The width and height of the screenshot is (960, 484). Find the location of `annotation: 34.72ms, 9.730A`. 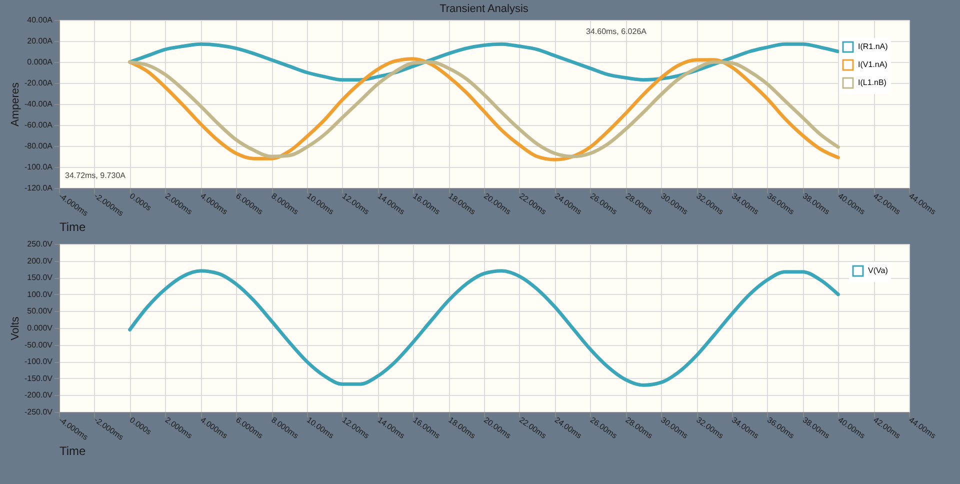

annotation: 34.72ms, 9.730A is located at coordinates (95, 175).